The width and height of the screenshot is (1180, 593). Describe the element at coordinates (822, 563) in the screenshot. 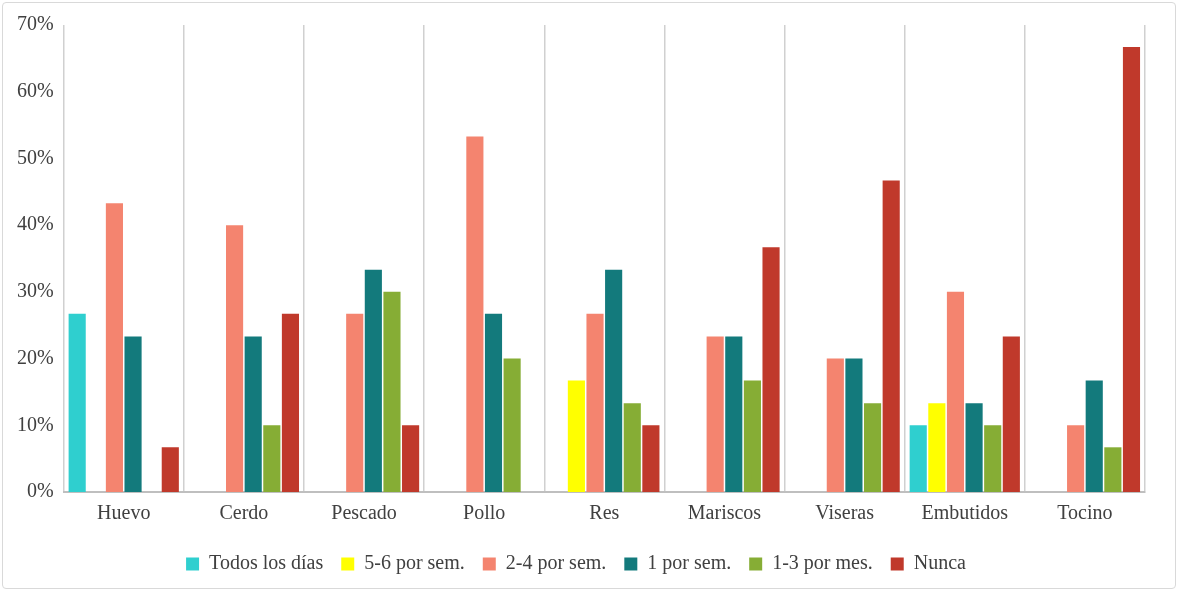

I see `legend-label: 1-3 por mes.` at that location.